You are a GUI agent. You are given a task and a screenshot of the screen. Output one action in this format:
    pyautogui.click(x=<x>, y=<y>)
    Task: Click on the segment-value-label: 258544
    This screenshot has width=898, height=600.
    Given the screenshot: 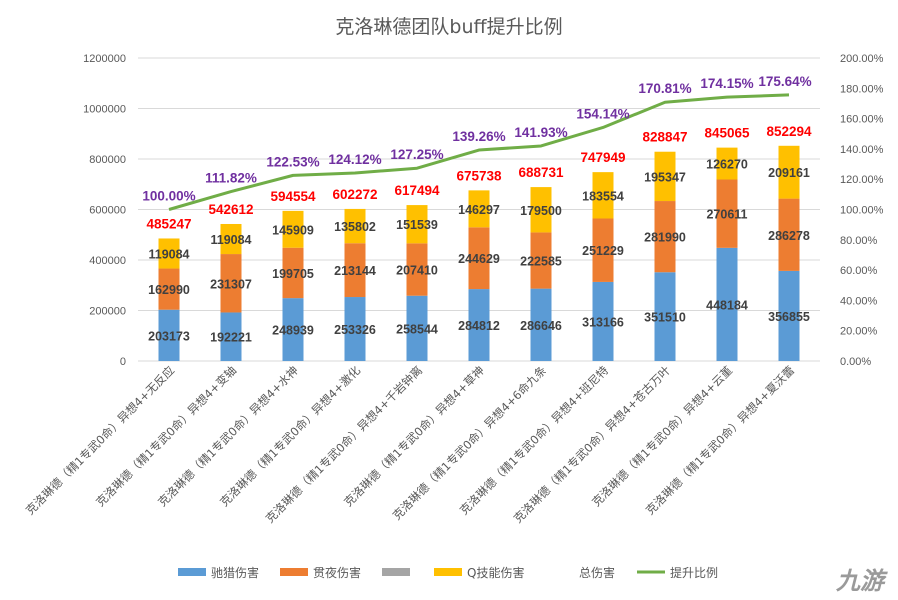 What is the action you would take?
    pyautogui.click(x=417, y=329)
    